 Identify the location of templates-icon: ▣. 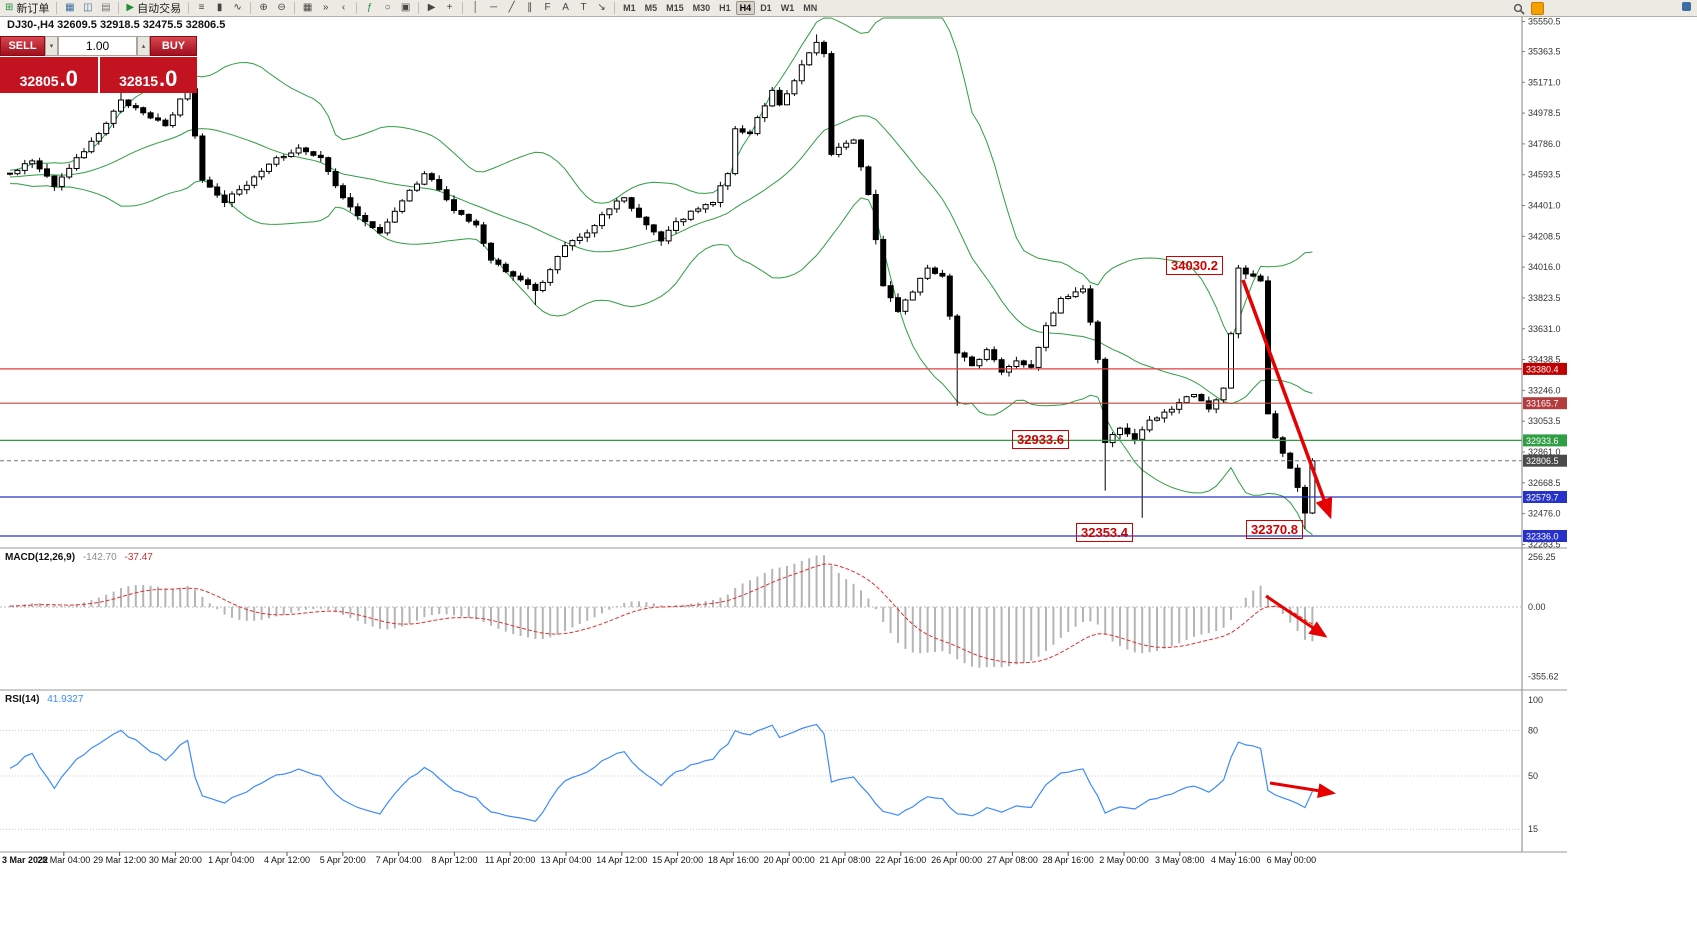
(405, 7).